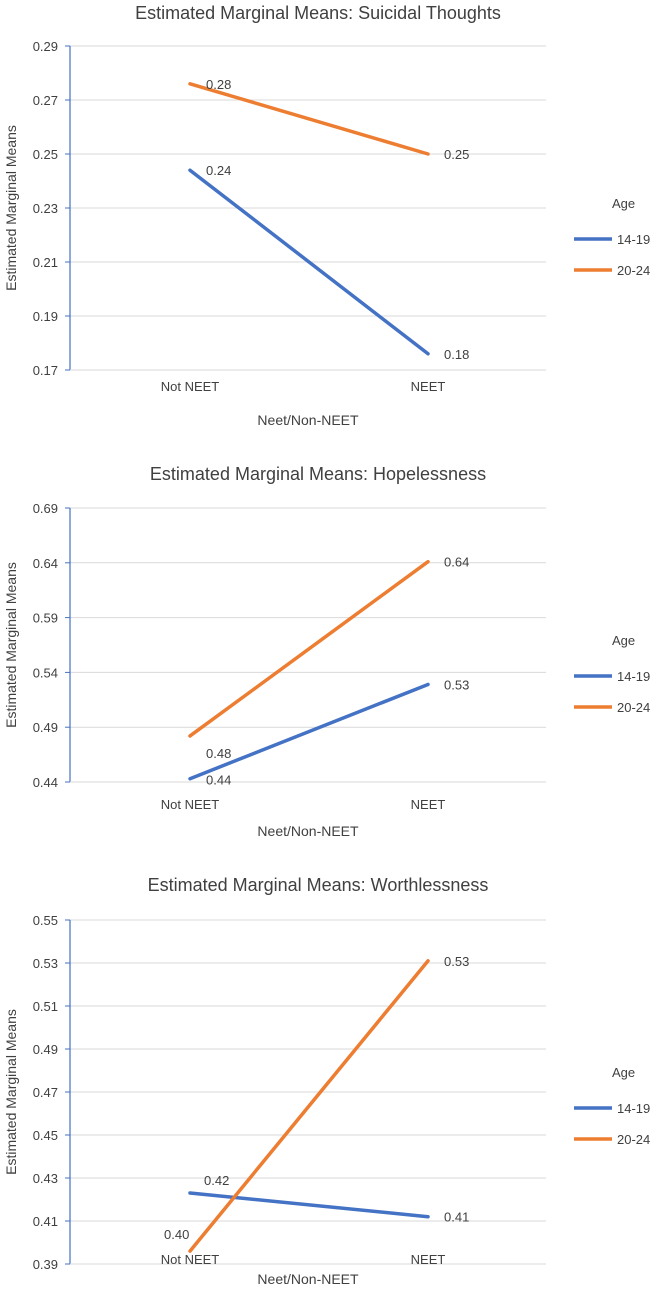  Describe the element at coordinates (45, 1092) in the screenshot. I see `y-tick-label: 0.47` at that location.